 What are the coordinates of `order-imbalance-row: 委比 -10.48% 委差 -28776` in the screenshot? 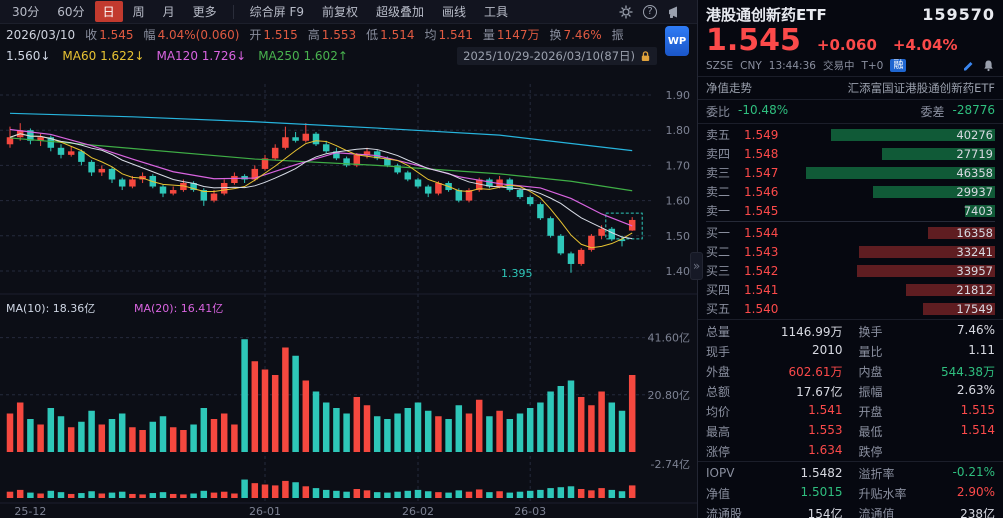 It's located at (850, 112).